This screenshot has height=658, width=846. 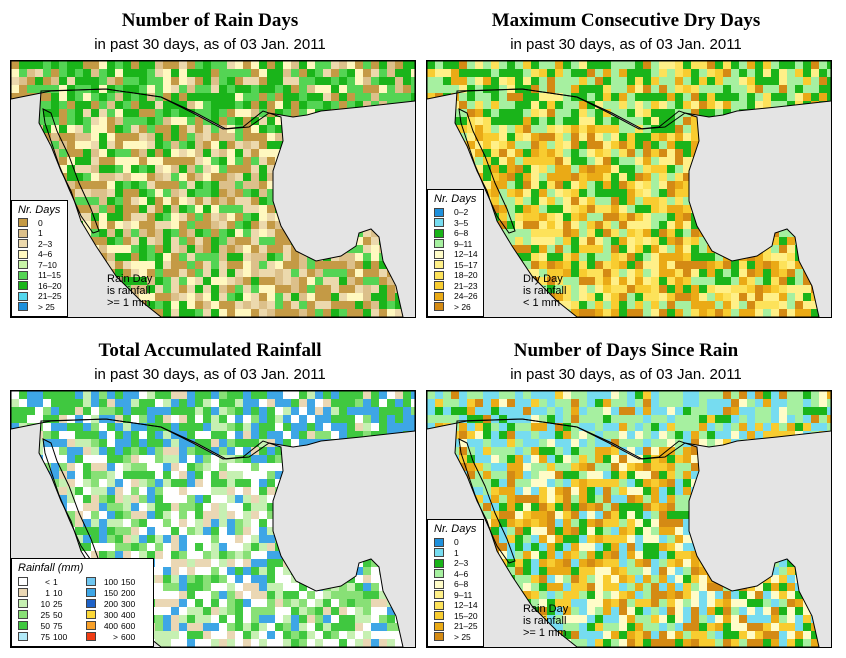 What do you see at coordinates (128, 592) in the screenshot?
I see `legend-range-end: 200` at bounding box center [128, 592].